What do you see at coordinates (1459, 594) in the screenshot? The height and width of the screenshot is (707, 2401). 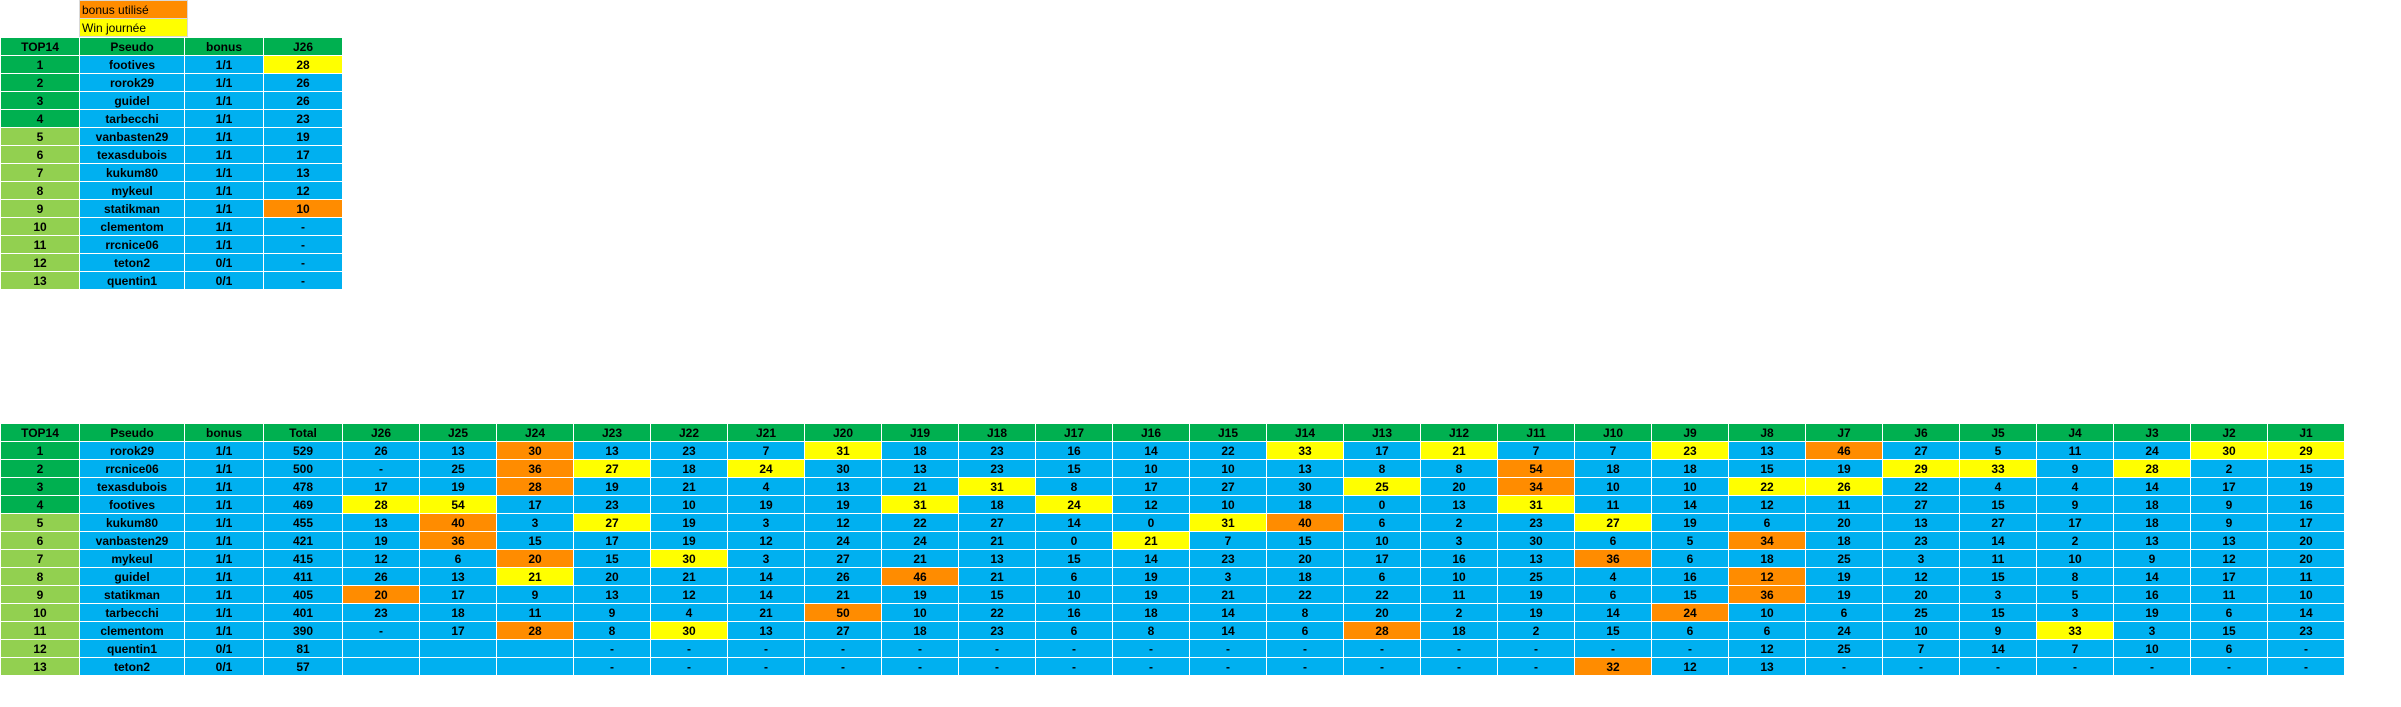 I see `score-cell: 11` at bounding box center [1459, 594].